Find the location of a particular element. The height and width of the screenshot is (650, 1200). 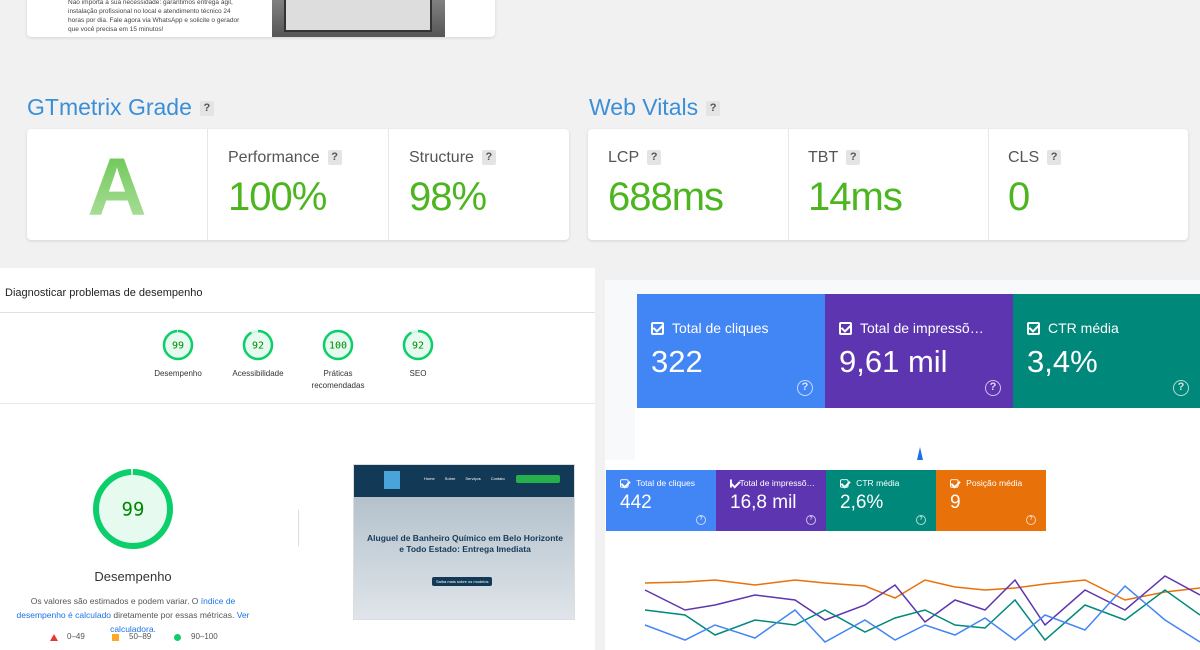

preview-nav: Home Sobre Serviços Contato is located at coordinates (464, 481).